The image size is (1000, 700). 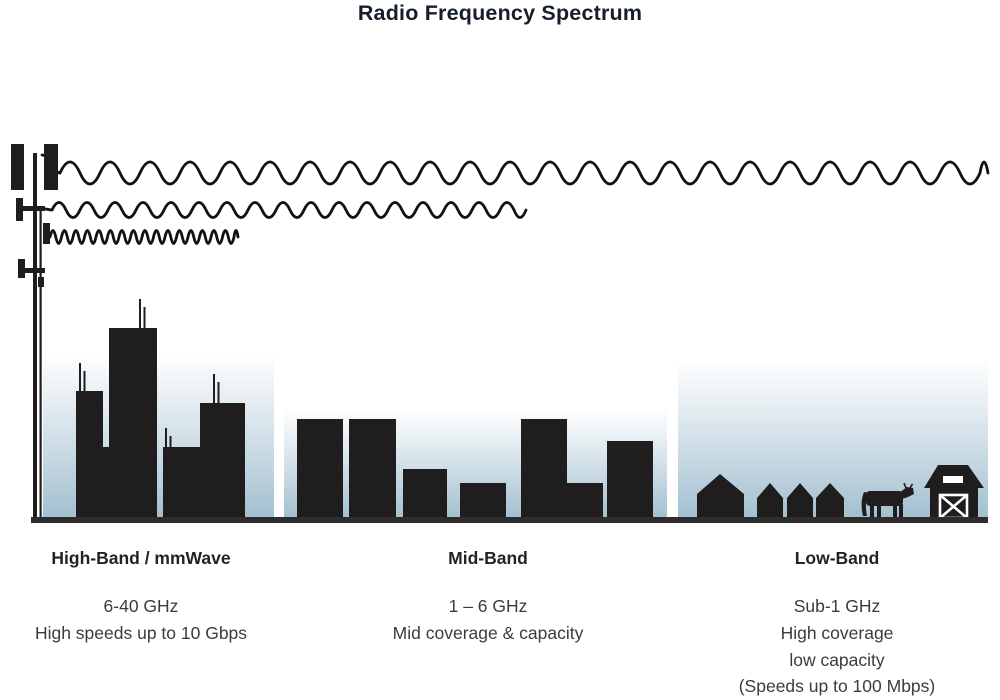 I want to click on medium-wave-icon, so click(x=285, y=210).